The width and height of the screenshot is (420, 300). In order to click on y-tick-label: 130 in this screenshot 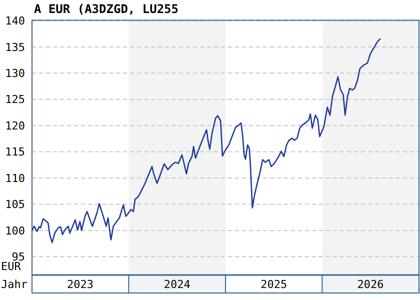, I will do `click(15, 73)`.